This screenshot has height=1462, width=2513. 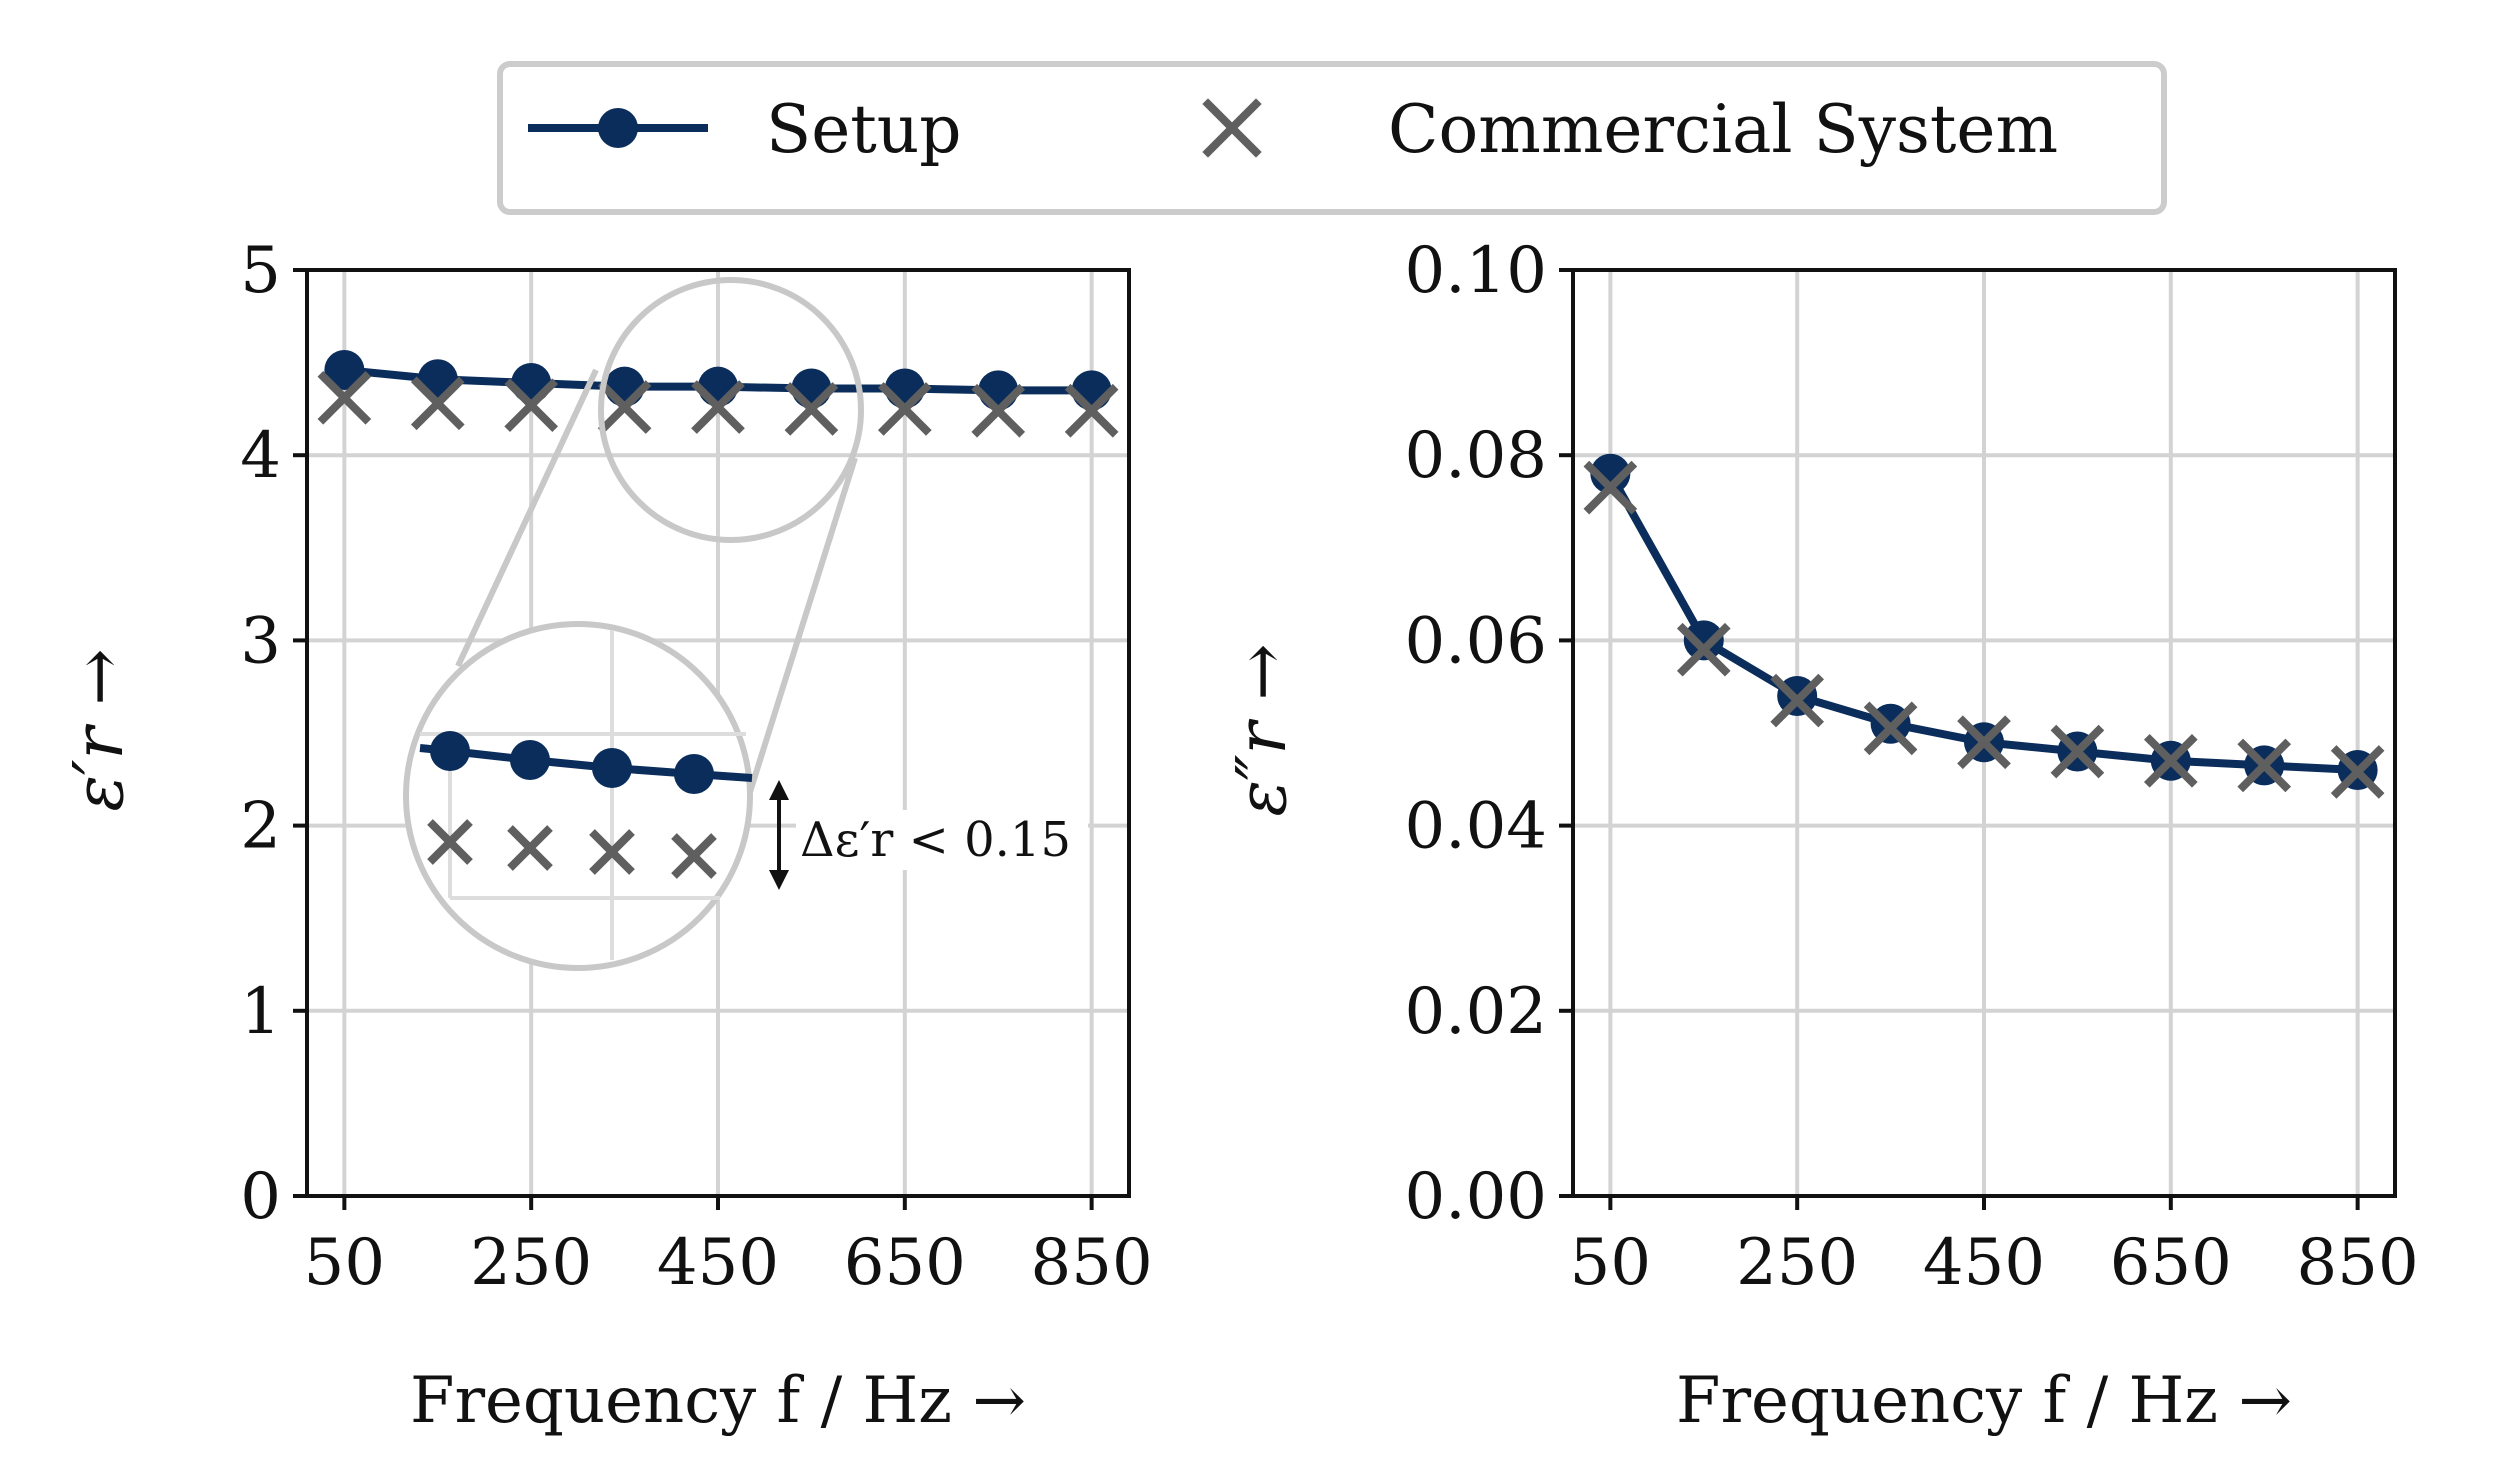 What do you see at coordinates (260, 641) in the screenshot?
I see `y-tick-label: 3` at bounding box center [260, 641].